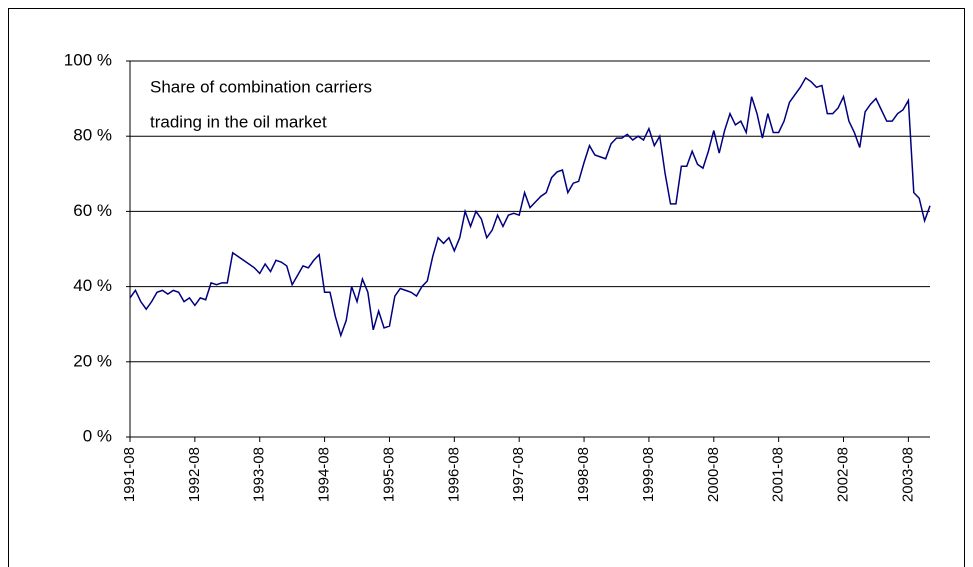  What do you see at coordinates (238, 121) in the screenshot?
I see `annotation-line: trading in the oil market` at bounding box center [238, 121].